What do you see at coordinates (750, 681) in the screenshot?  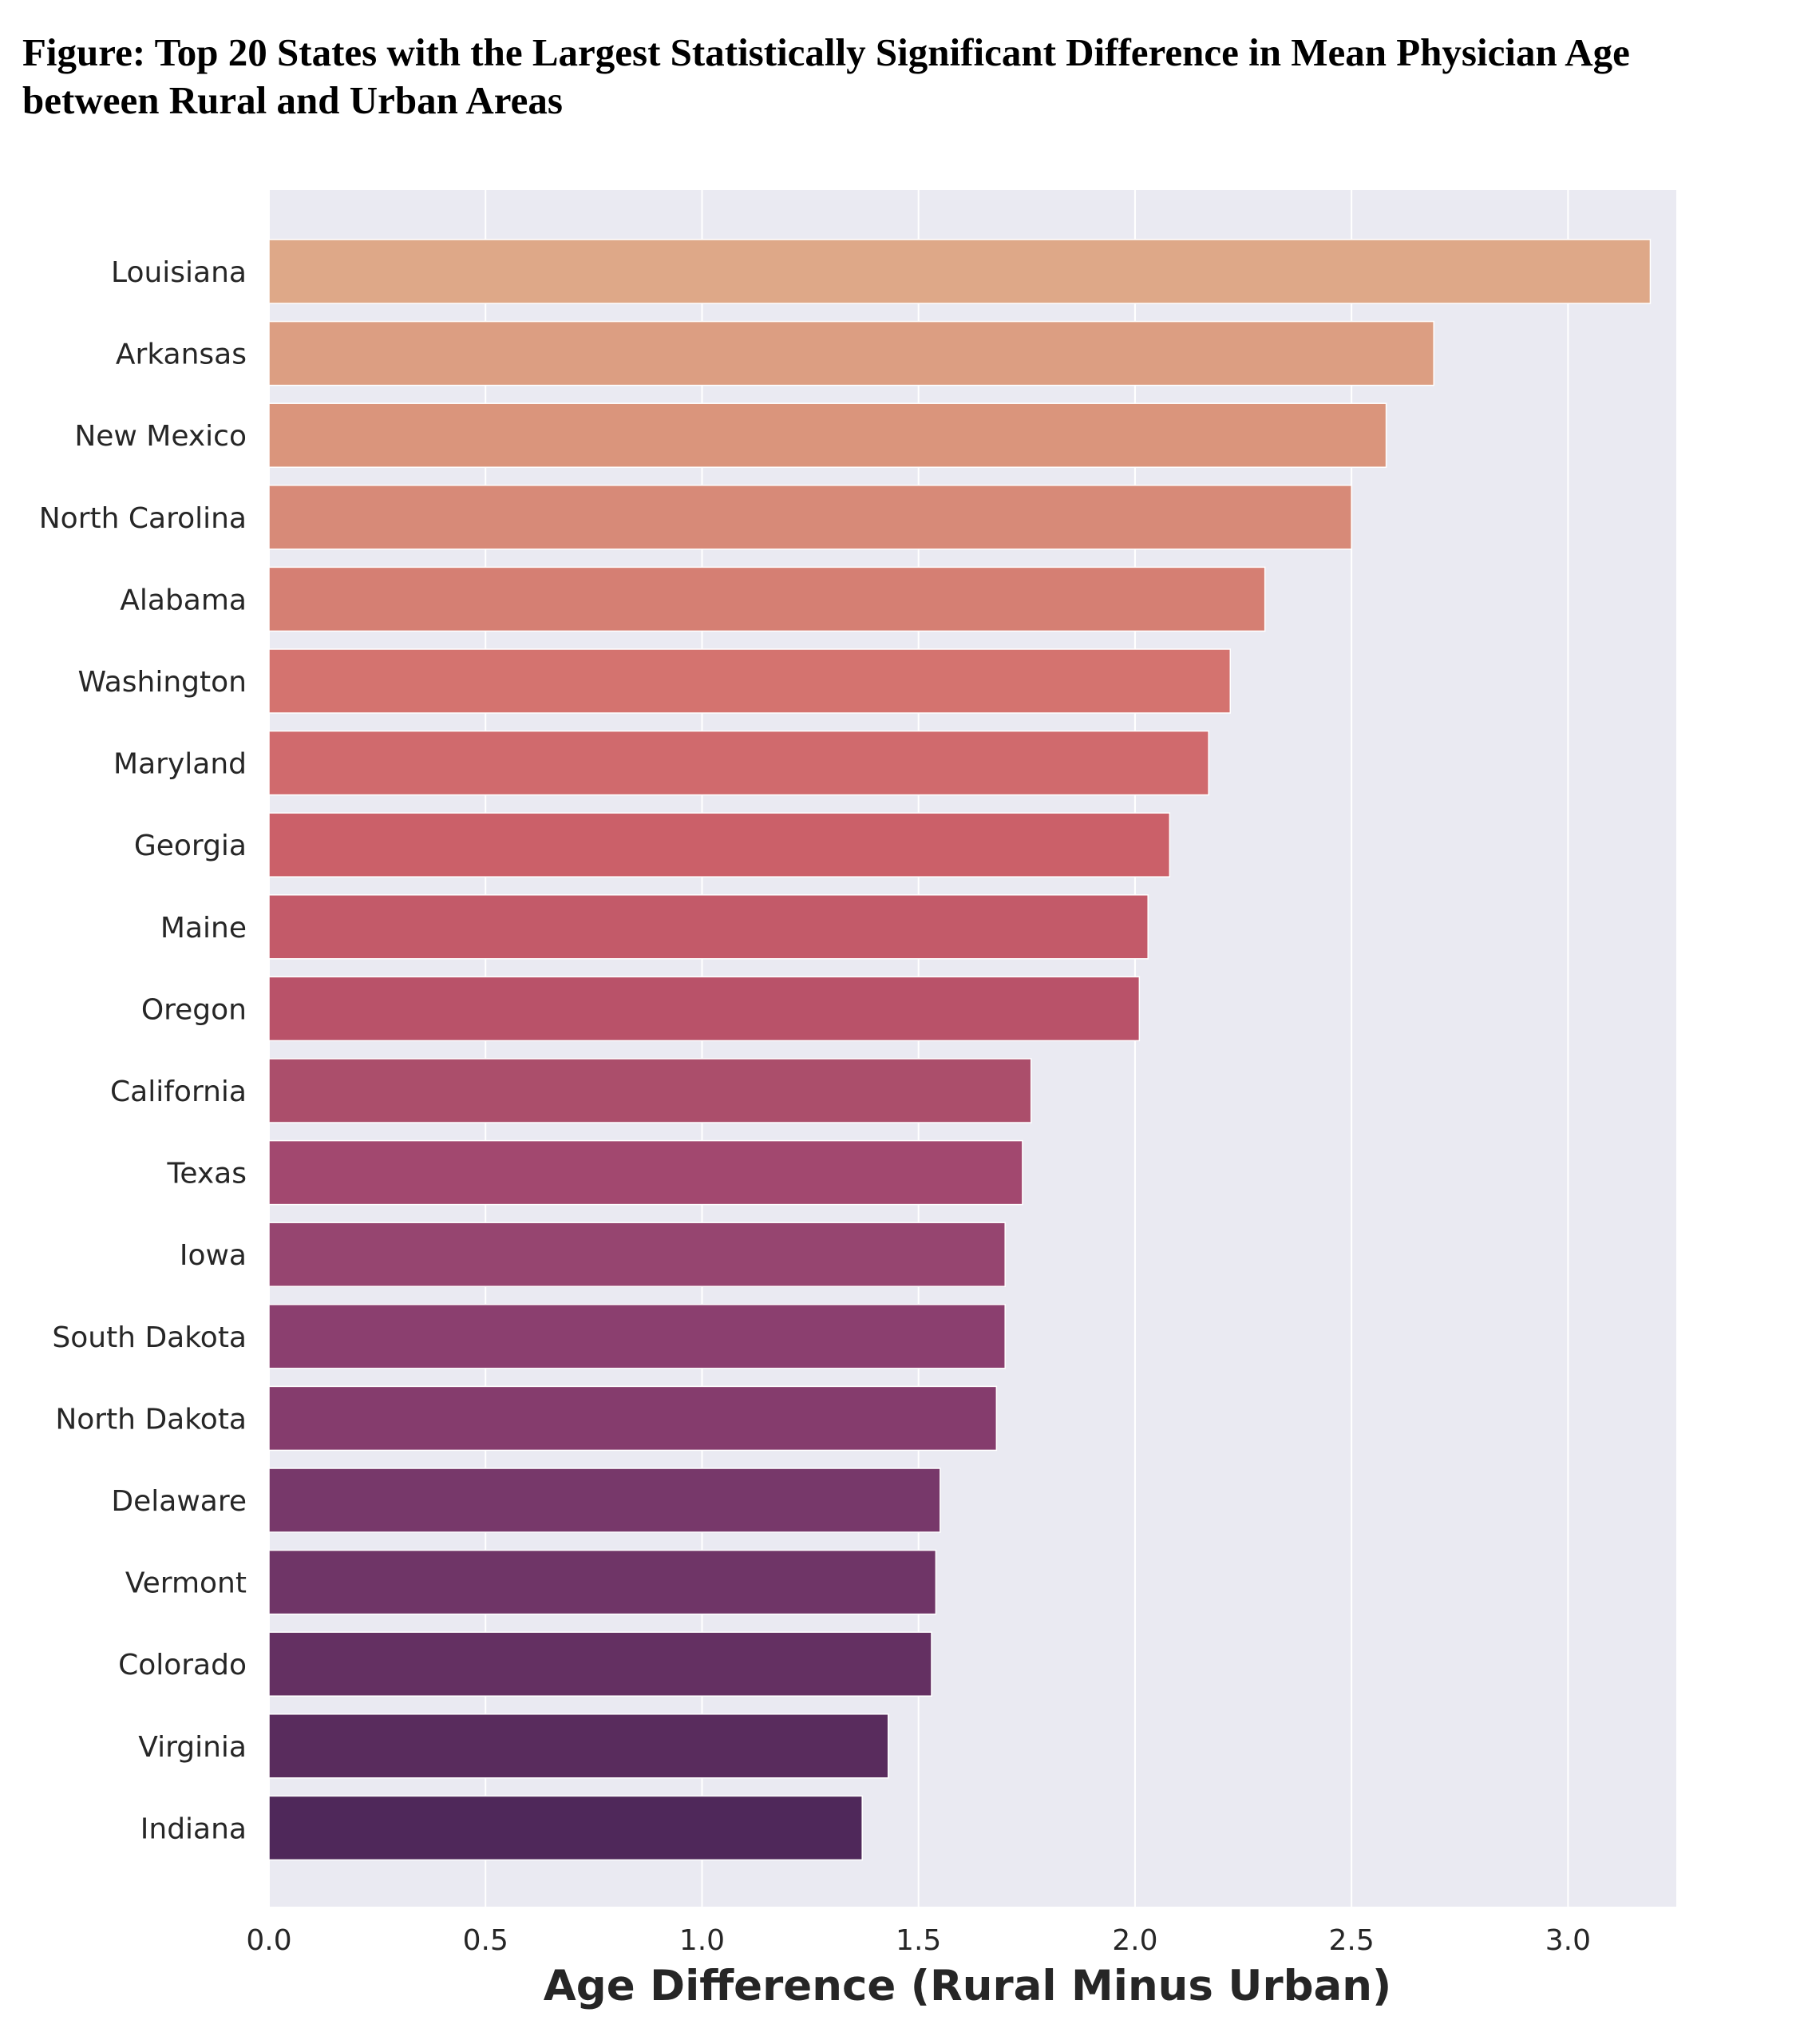 I see `bar-washington` at bounding box center [750, 681].